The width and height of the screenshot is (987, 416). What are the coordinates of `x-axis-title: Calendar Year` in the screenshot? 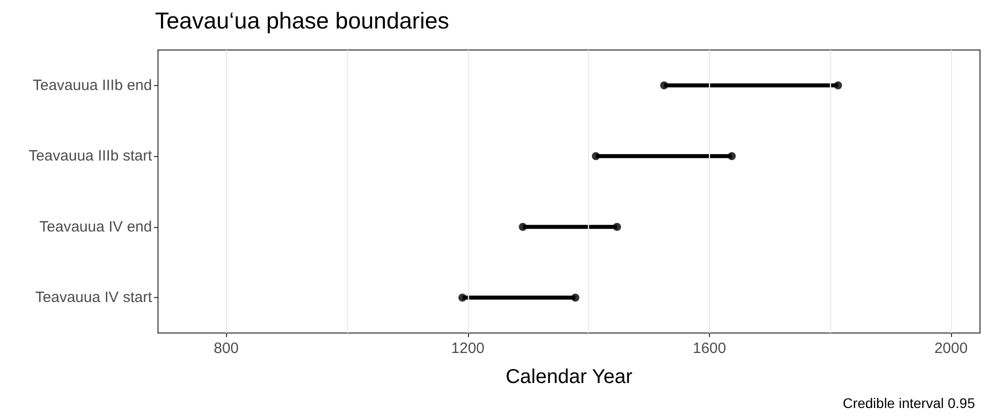 It's located at (569, 377).